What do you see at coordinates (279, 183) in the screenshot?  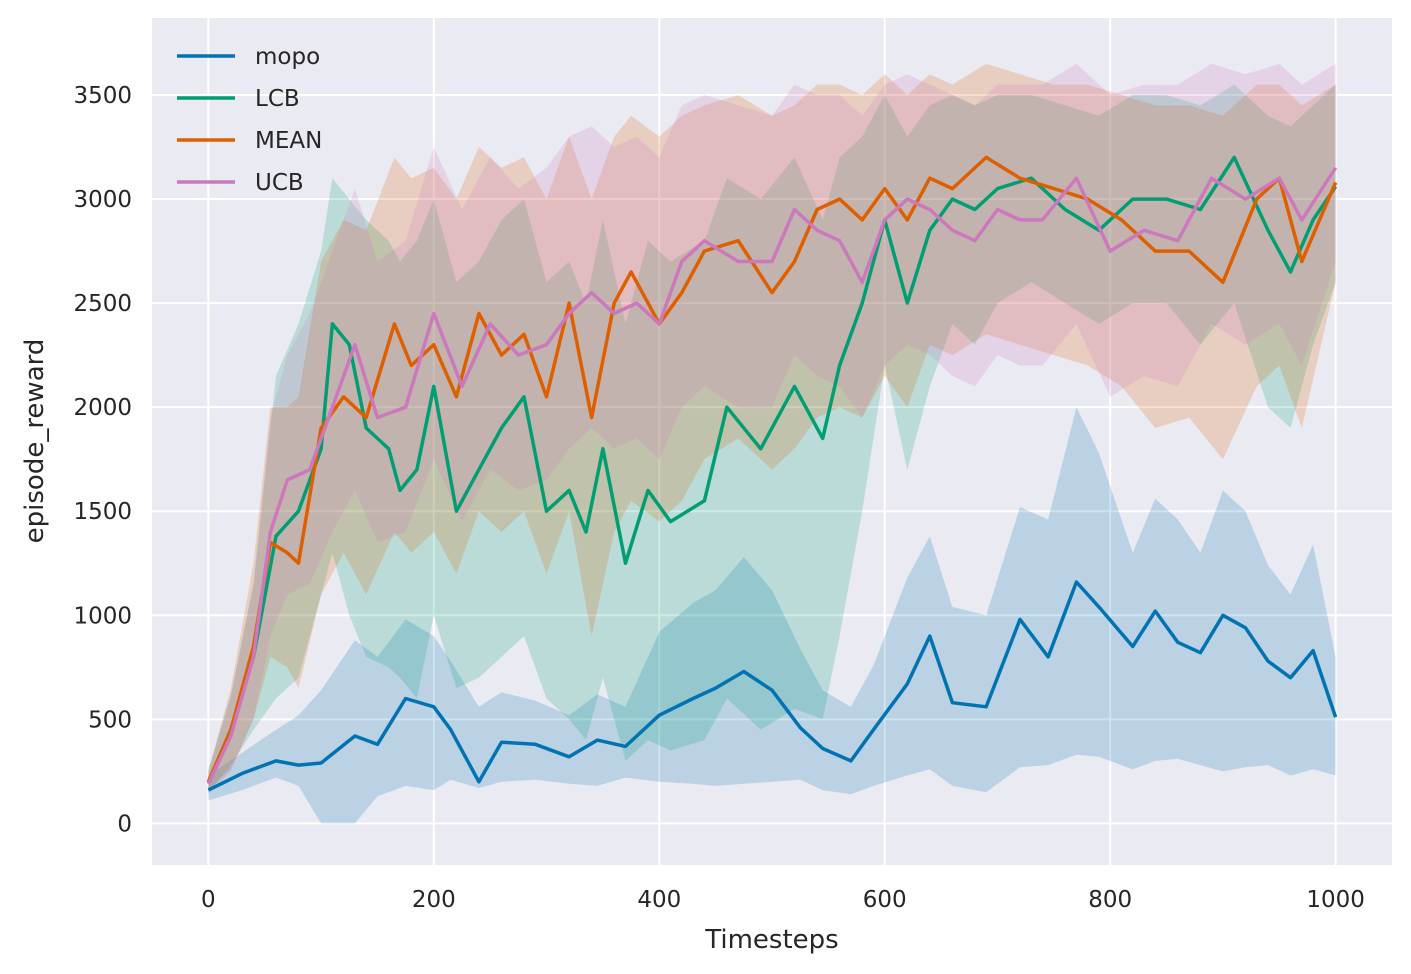 I see `legend-label-ucb: UCB` at bounding box center [279, 183].